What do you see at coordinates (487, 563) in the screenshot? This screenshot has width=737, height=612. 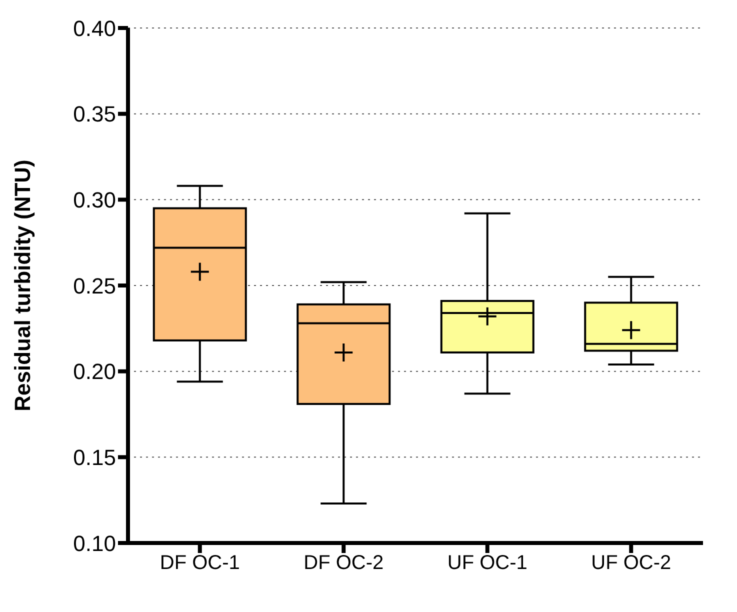 I see `x-tick-label: UF OC-1` at bounding box center [487, 563].